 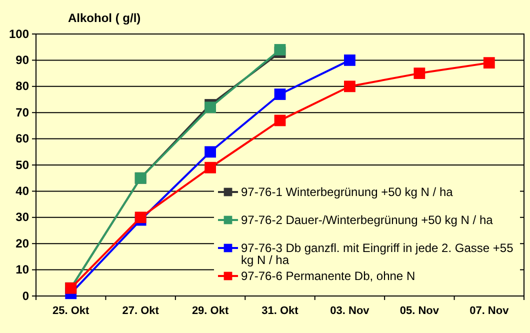 I want to click on x-tick-label: 03. Nov, so click(x=350, y=310).